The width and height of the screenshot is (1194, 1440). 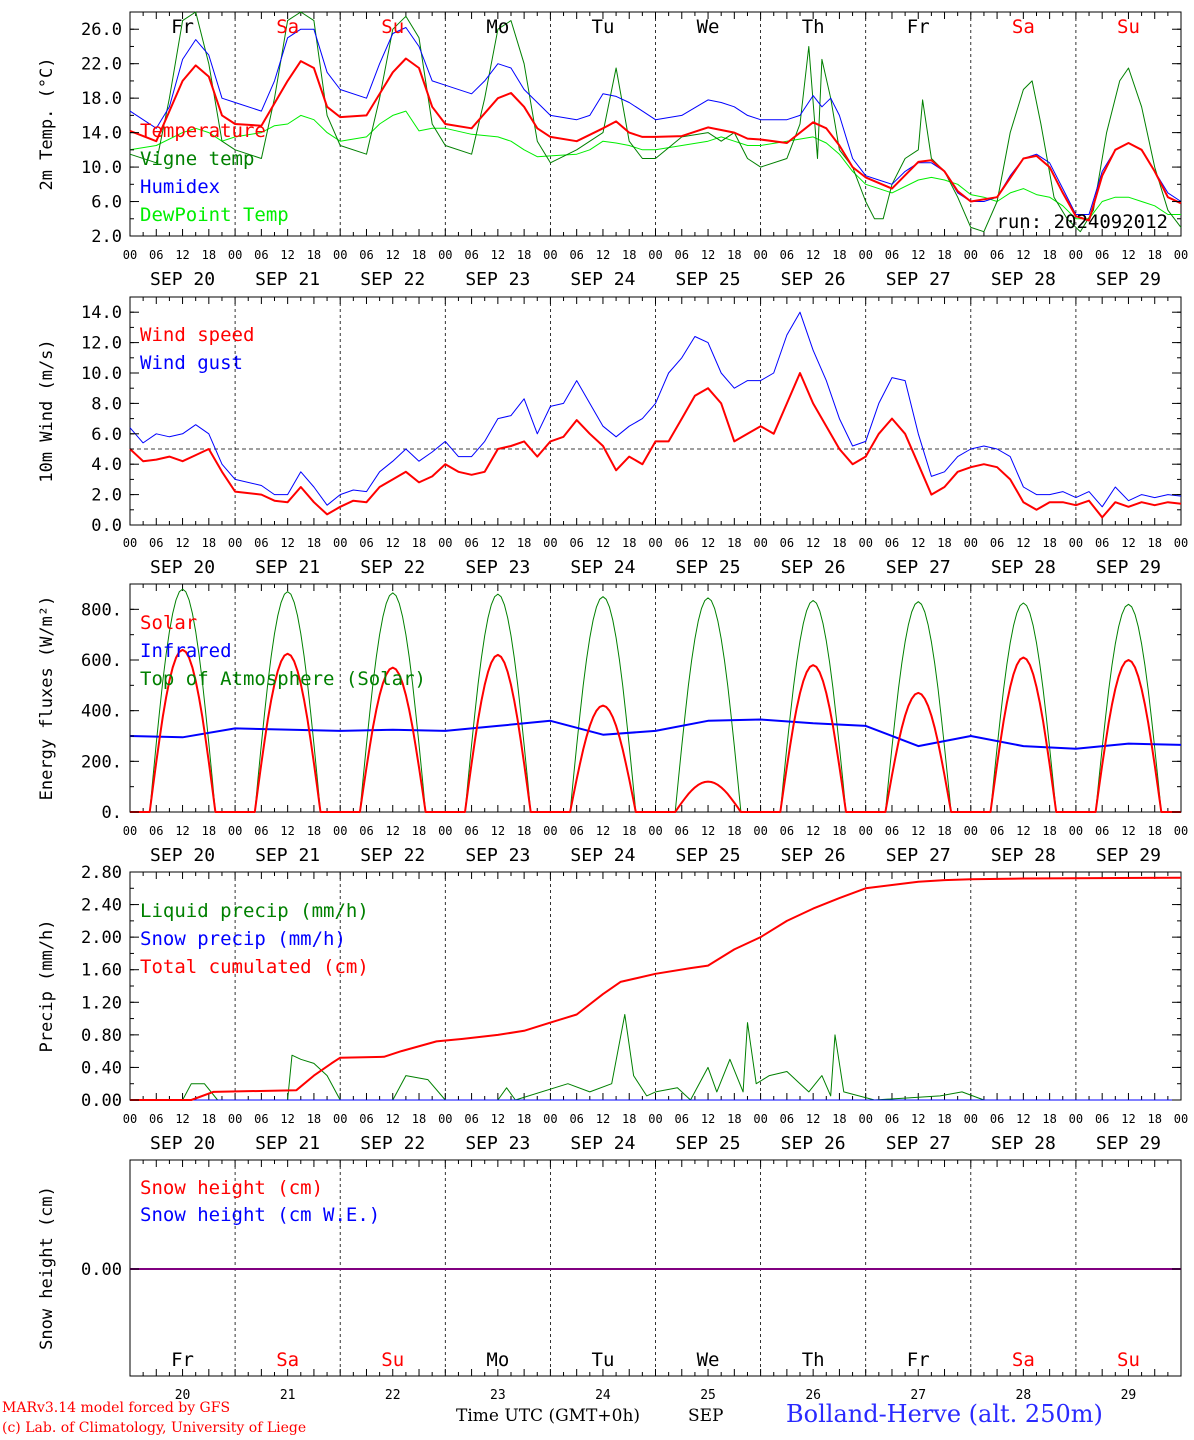 What do you see at coordinates (182, 279) in the screenshot?
I see `temp-date-label: SEP 20` at bounding box center [182, 279].